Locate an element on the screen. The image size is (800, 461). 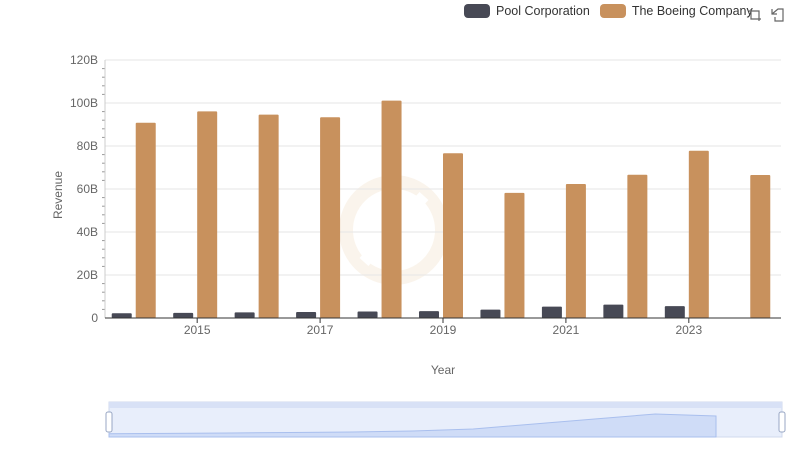
bar-boeing-2019 is located at coordinates (453, 235).